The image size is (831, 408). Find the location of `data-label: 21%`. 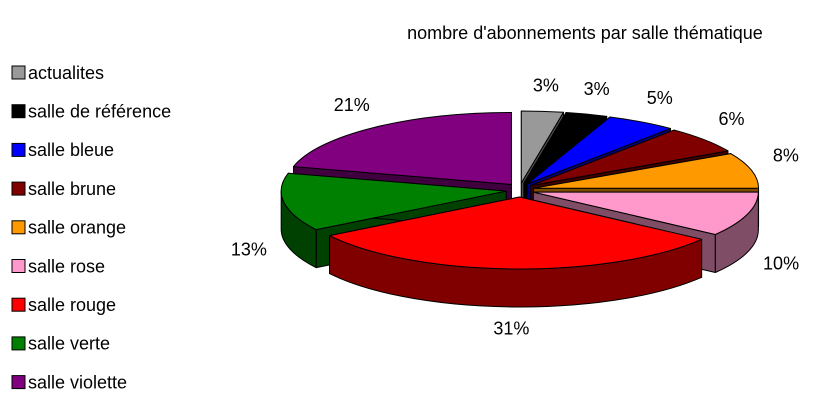

data-label: 21% is located at coordinates (352, 105).